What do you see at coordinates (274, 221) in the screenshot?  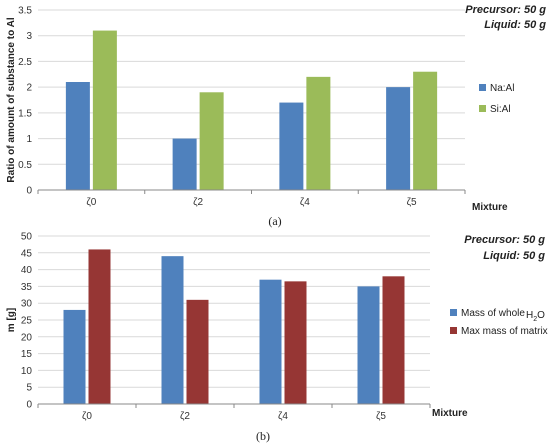 I see `panel-caption-a: (a)` at bounding box center [274, 221].